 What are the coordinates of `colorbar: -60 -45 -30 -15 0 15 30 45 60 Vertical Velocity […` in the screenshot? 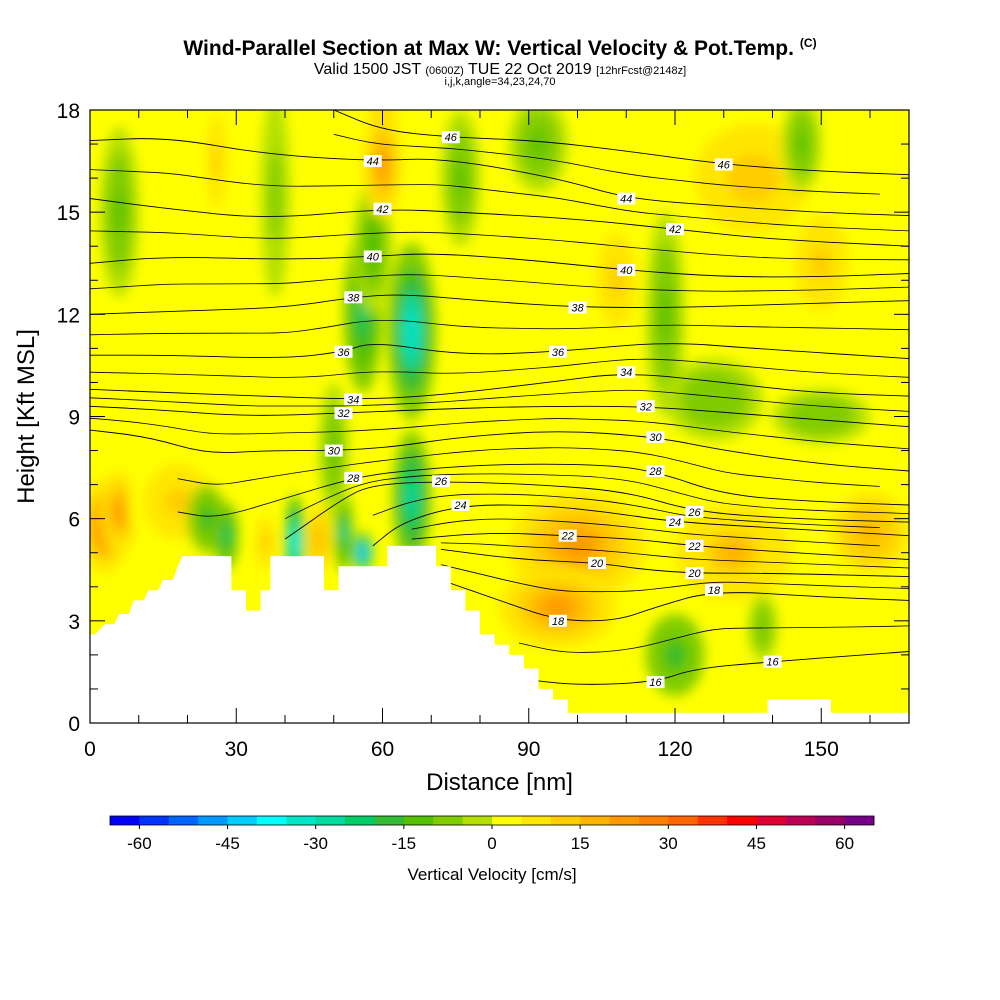 It's located at (492, 849).